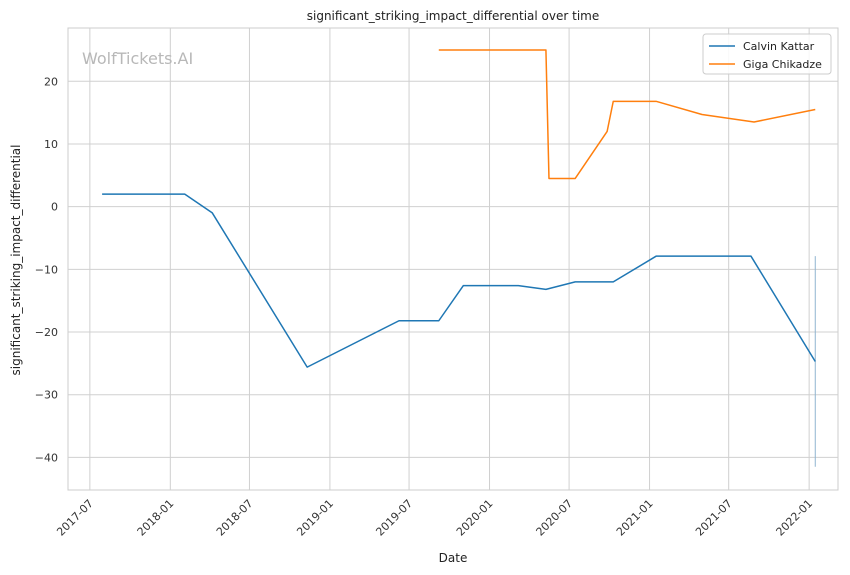 The image size is (850, 575). Describe the element at coordinates (635, 518) in the screenshot. I see `x-tick-label: 2021-01` at that location.